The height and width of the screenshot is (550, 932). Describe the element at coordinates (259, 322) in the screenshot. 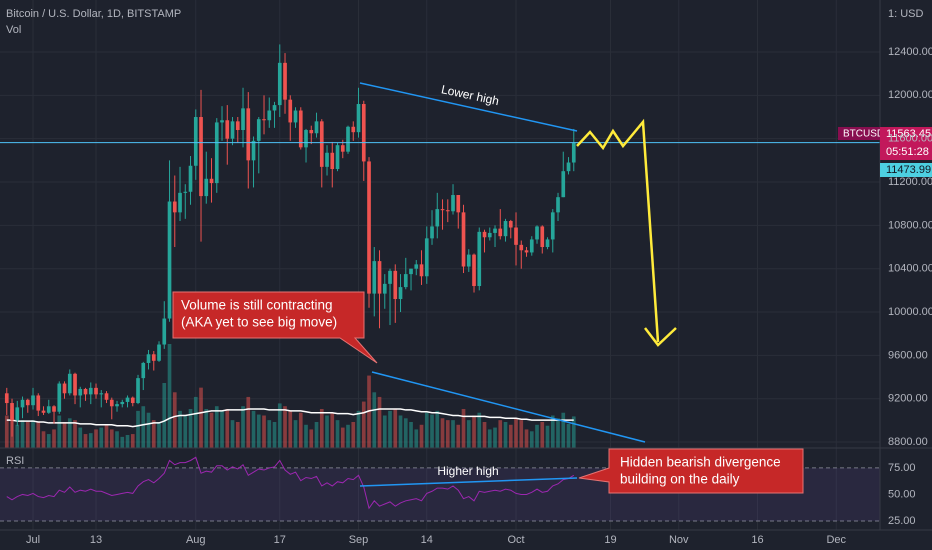

I see `callout-text: (AKA yet to see big move)` at that location.